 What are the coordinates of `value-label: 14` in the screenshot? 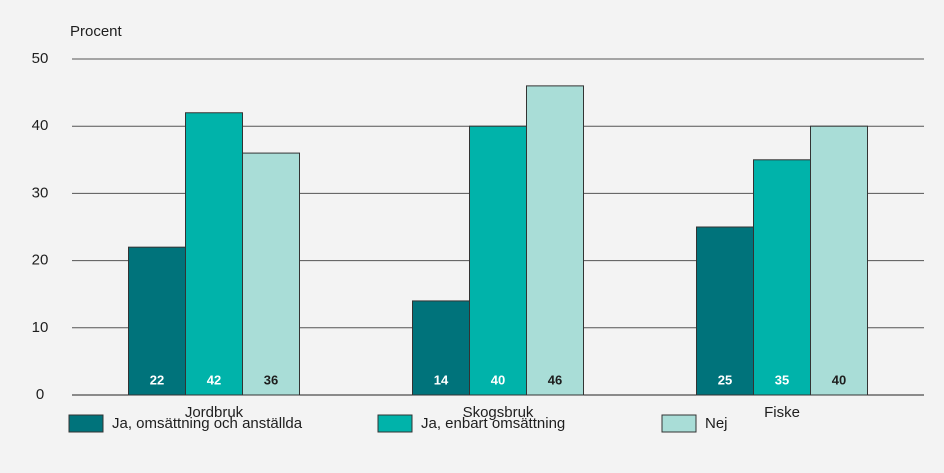 It's located at (441, 379).